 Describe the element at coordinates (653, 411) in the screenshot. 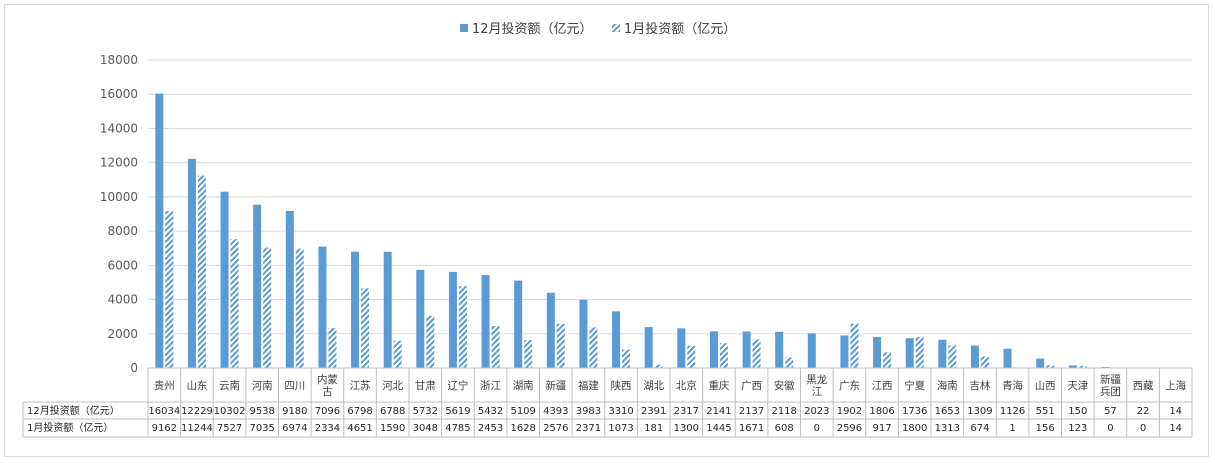

I see `table-cell: 2391` at that location.